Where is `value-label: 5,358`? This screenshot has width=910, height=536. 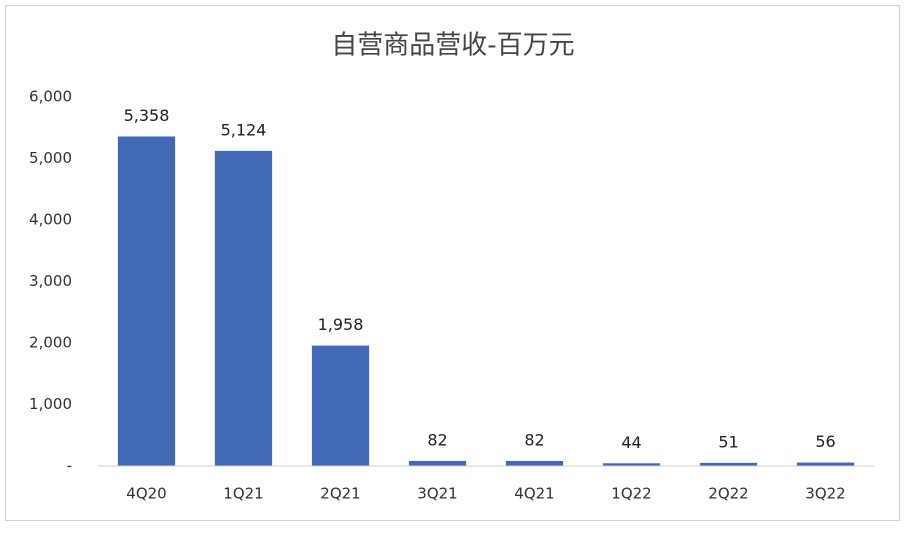
value-label: 5,358 is located at coordinates (147, 115).